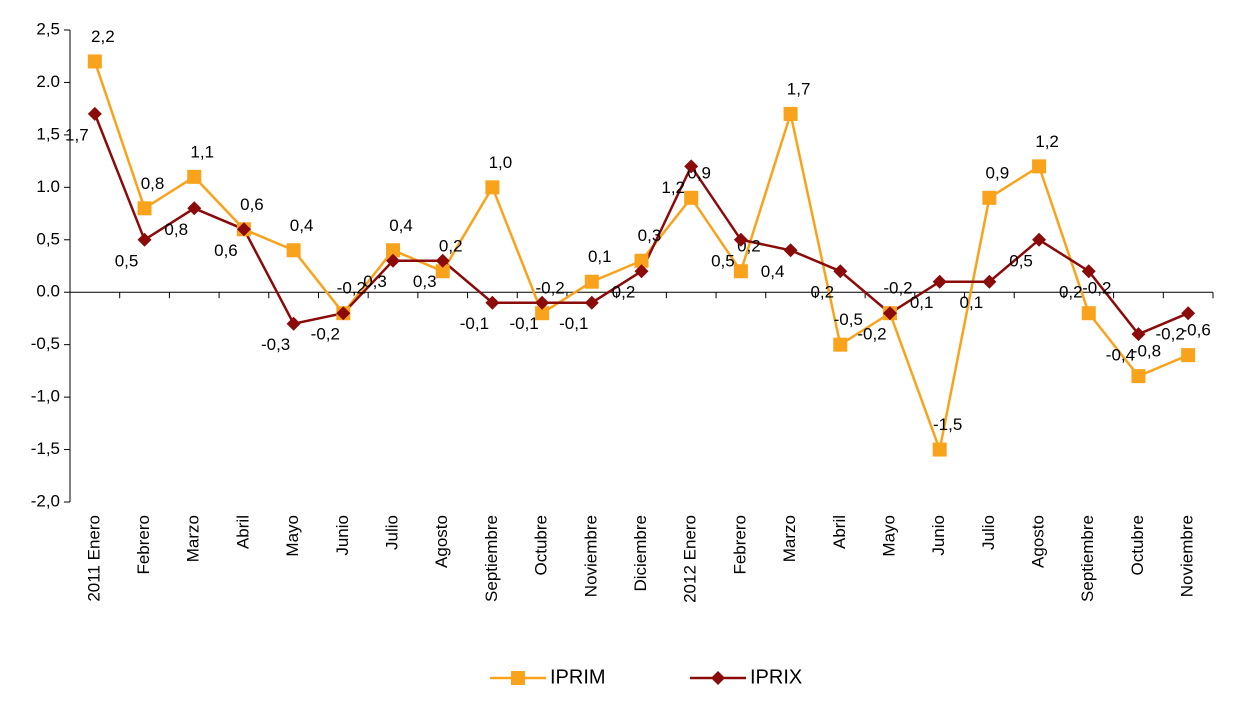 This screenshot has width=1236, height=716. Describe the element at coordinates (518, 678) in the screenshot. I see `legend-marker` at that location.